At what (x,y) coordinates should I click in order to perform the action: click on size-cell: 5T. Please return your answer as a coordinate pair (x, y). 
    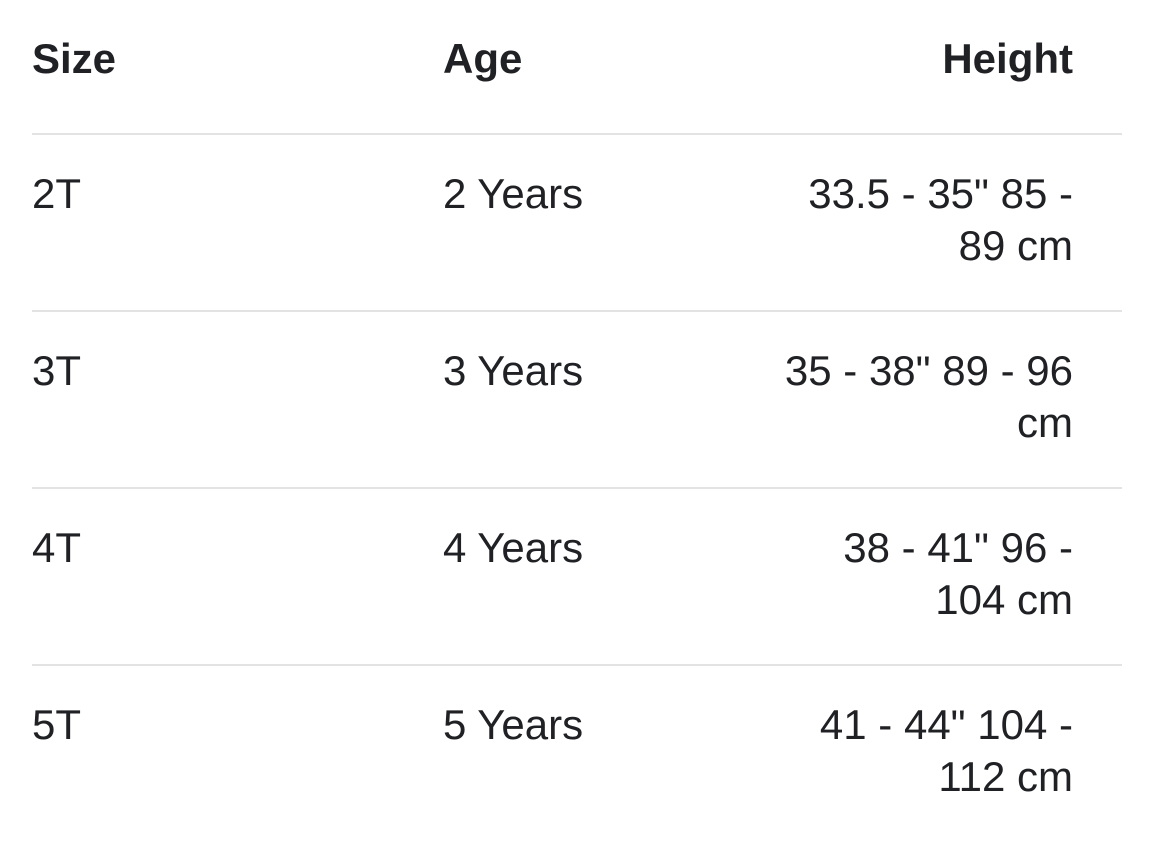
    Looking at the image, I should click on (57, 724).